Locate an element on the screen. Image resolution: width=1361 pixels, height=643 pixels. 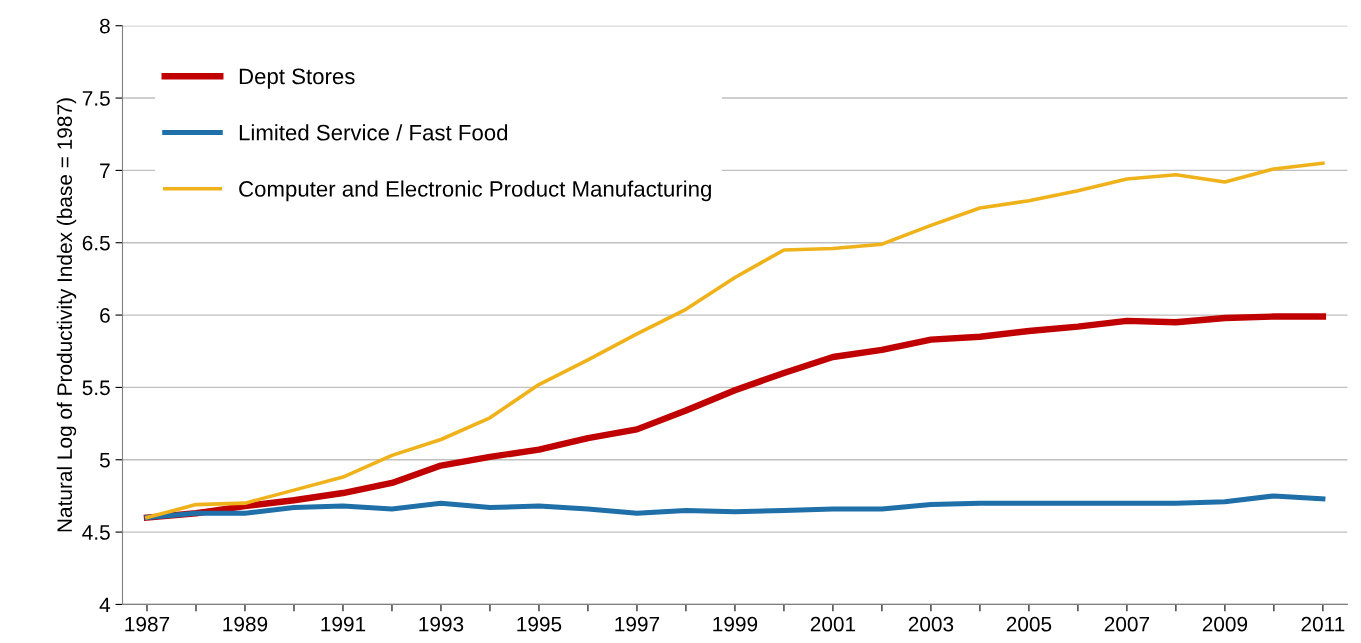
x-tick-label: 2011 is located at coordinates (1323, 624).